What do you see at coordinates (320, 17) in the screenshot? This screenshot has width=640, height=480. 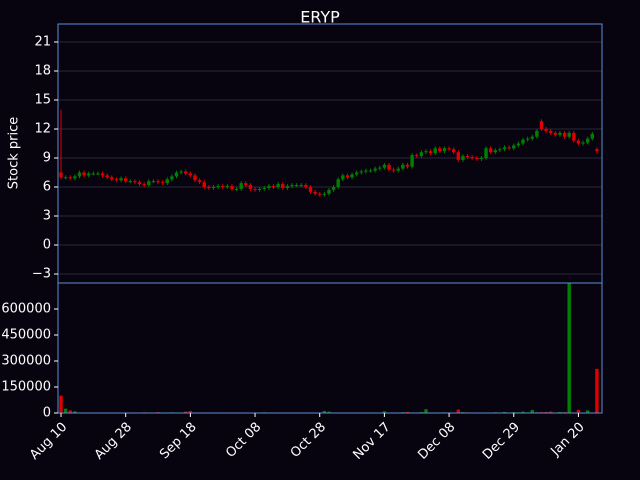 I see `chart-title: ERYP` at bounding box center [320, 17].